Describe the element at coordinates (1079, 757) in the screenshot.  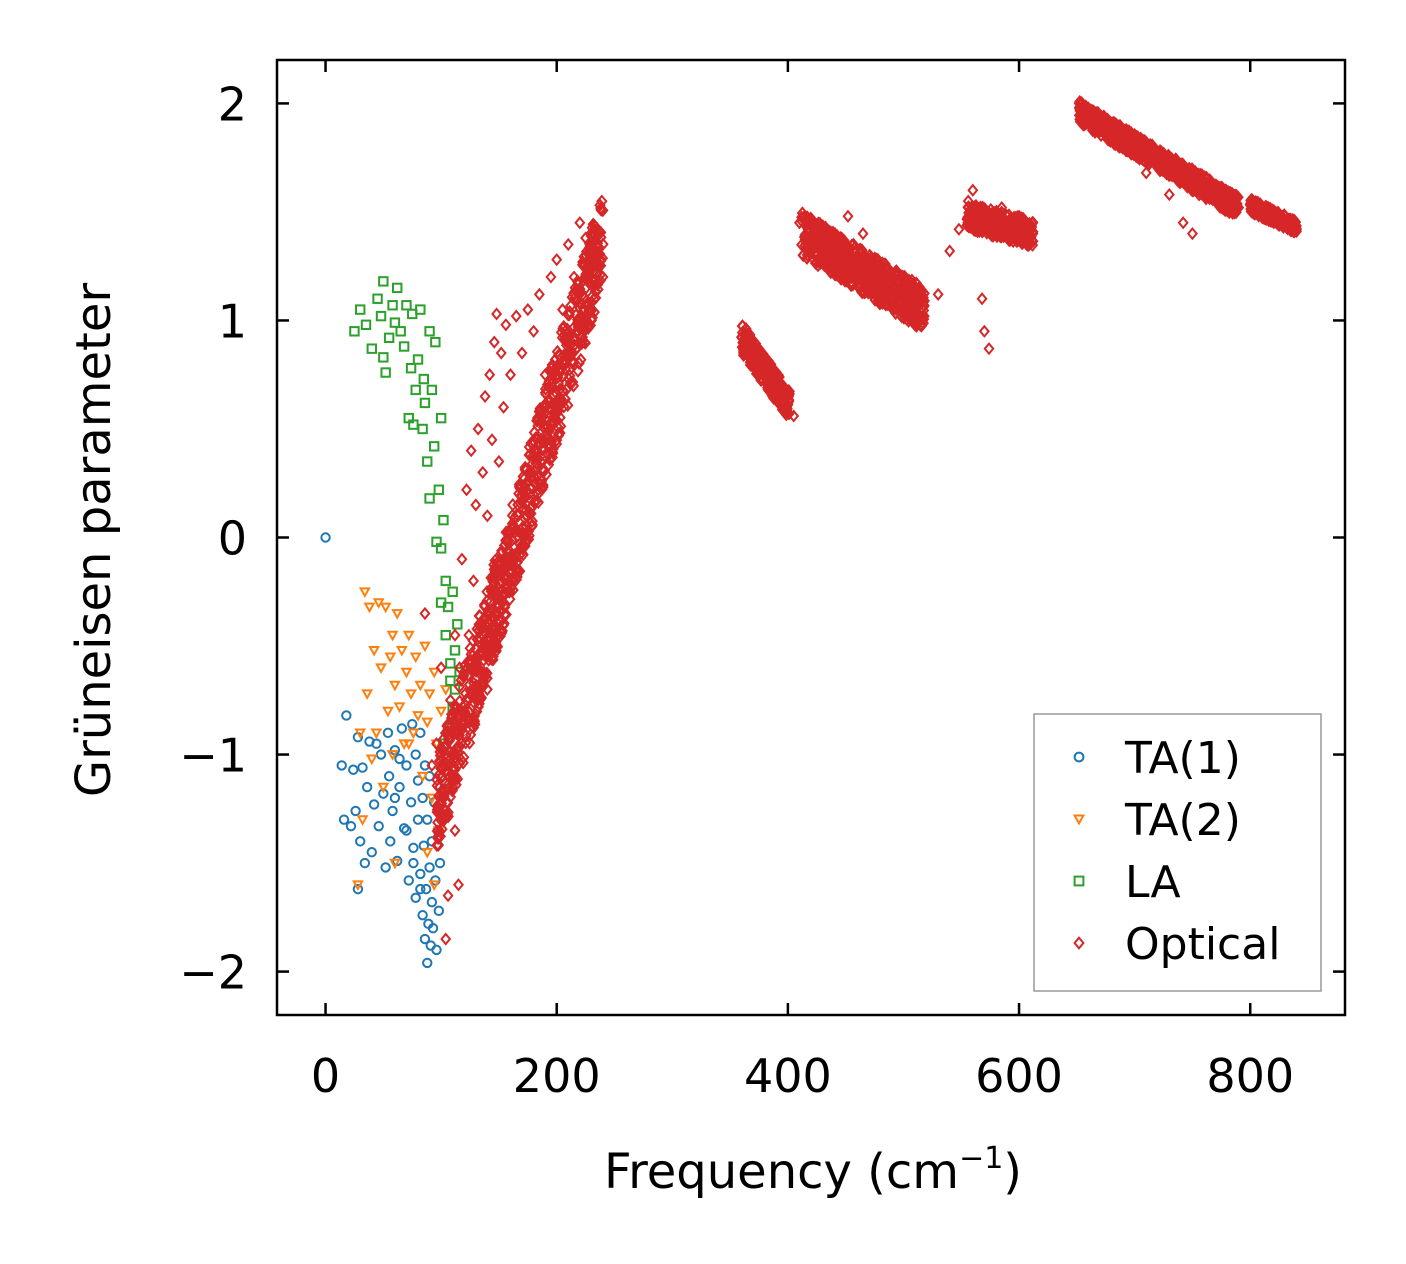
I see `legend-marker-ta1` at that location.